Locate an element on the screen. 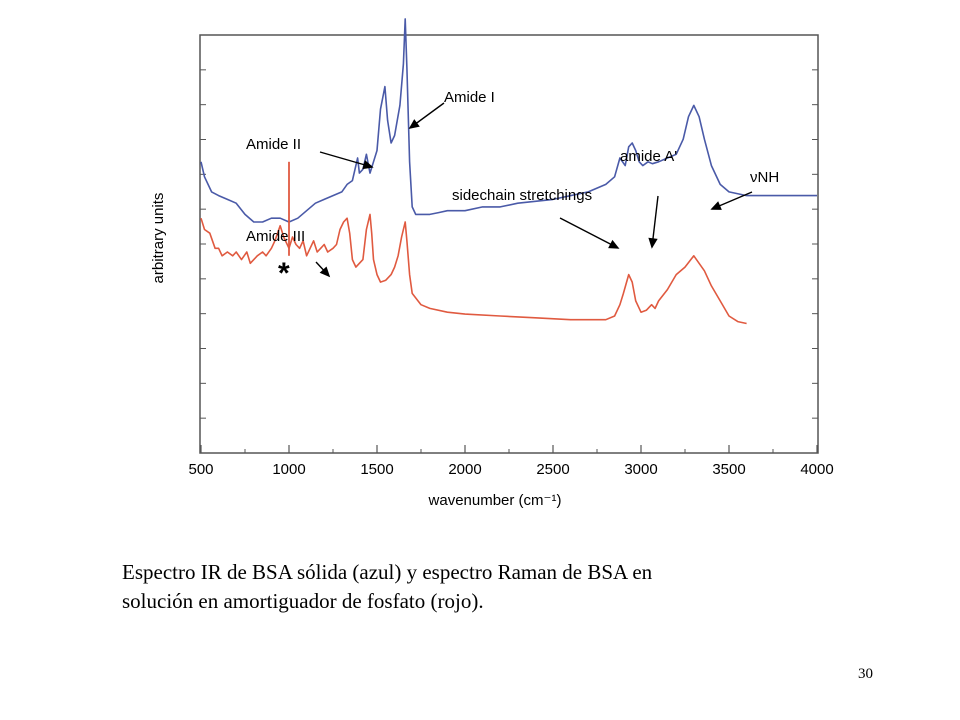 The image size is (960, 720). x-tick-label-1000: 1000 is located at coordinates (288, 469).